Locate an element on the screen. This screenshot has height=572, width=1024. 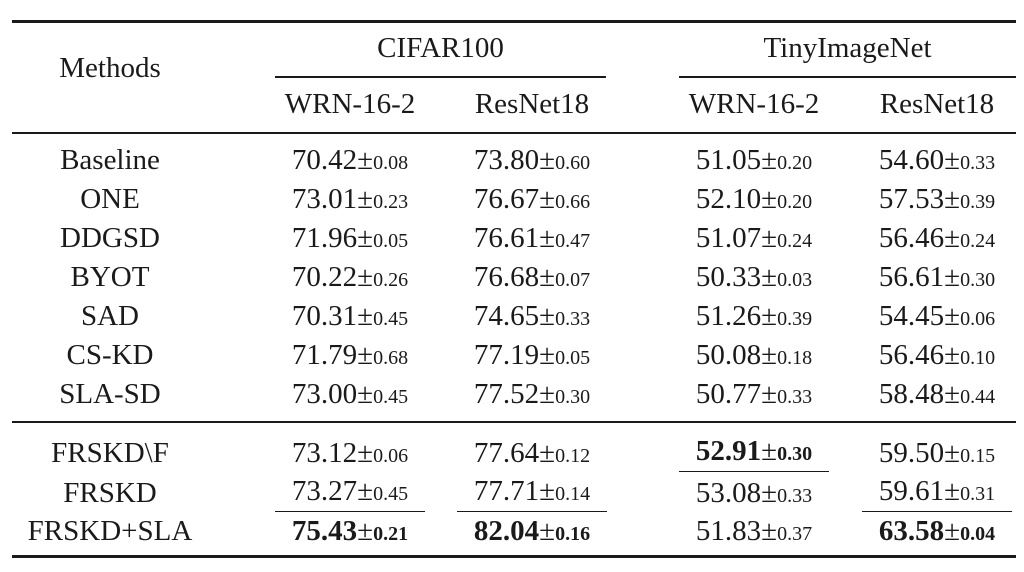
result-cell: 54.45±0.06 is located at coordinates (937, 317).